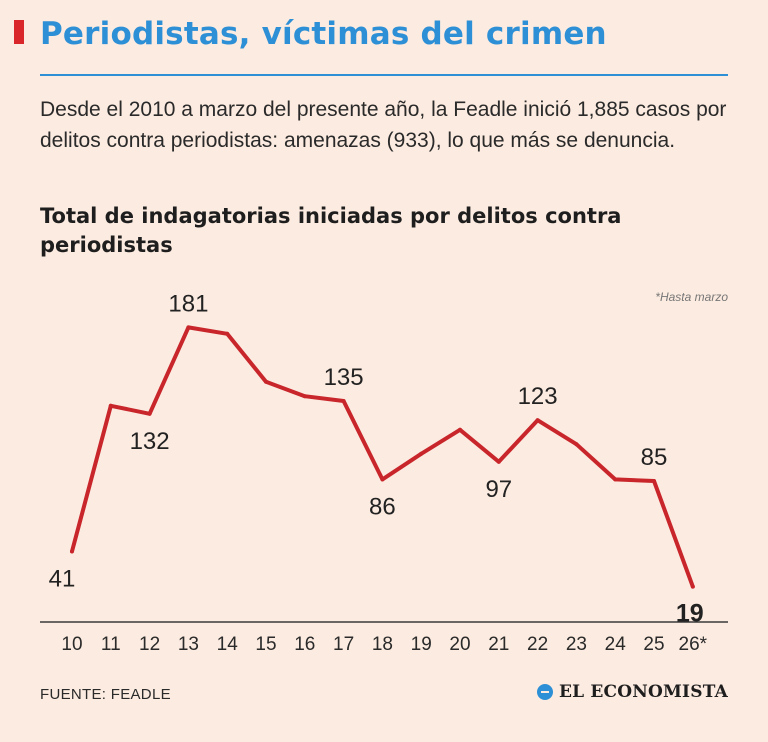 The width and height of the screenshot is (768, 742). What do you see at coordinates (304, 644) in the screenshot?
I see `x-tick-label: 16` at bounding box center [304, 644].